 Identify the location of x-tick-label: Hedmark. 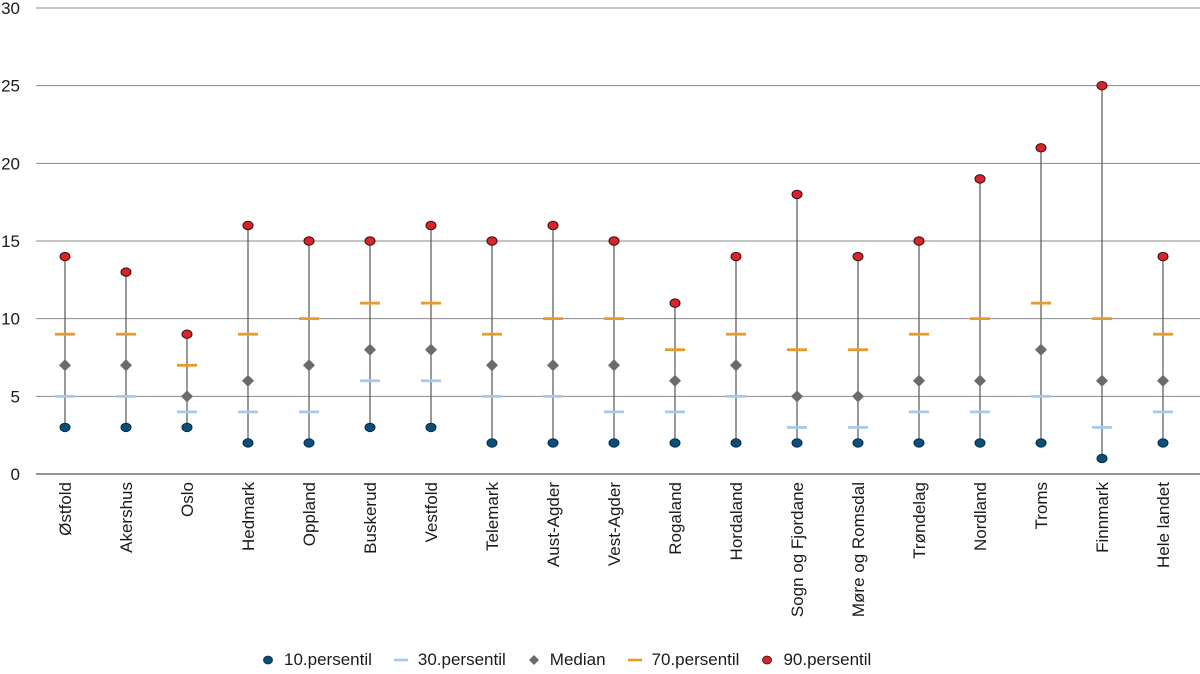
(248, 516).